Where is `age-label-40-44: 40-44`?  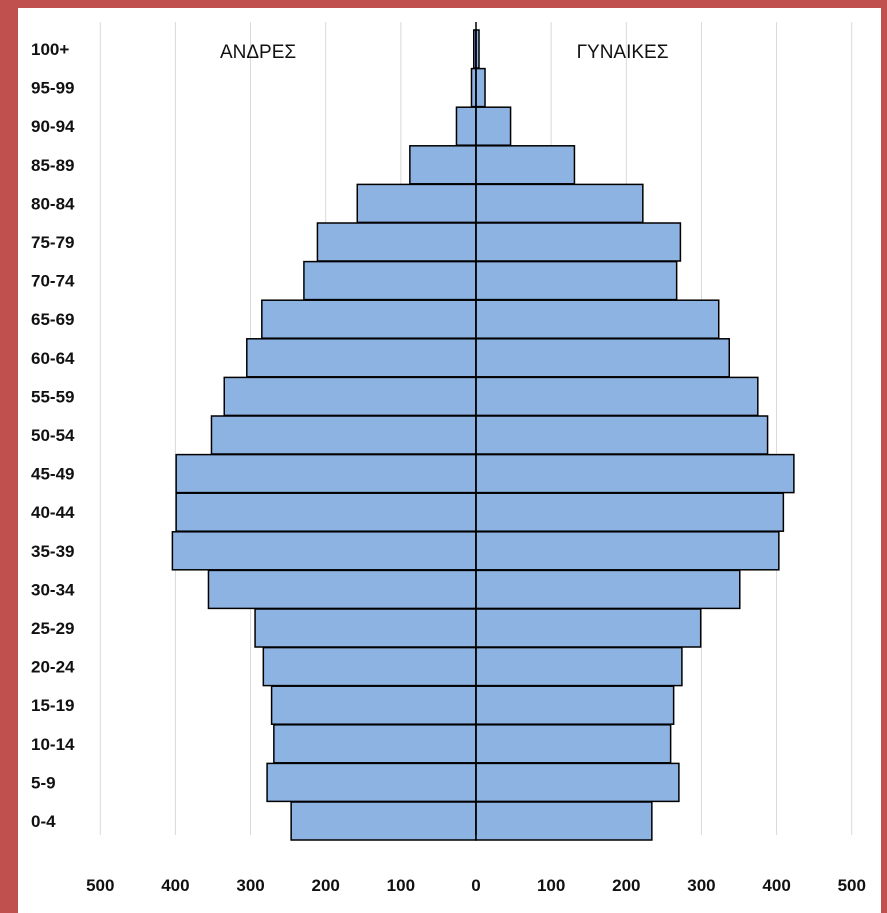 age-label-40-44: 40-44 is located at coordinates (53, 512).